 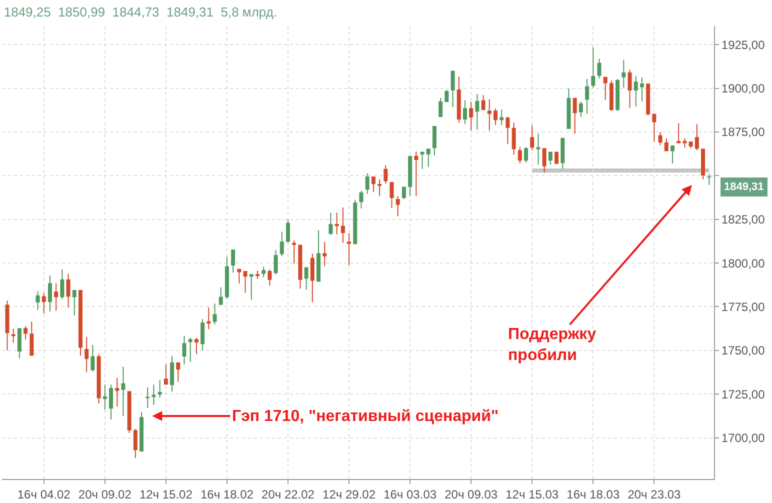 What do you see at coordinates (166, 494) in the screenshot?
I see `x-tick-label: 12ч 15.02` at bounding box center [166, 494].